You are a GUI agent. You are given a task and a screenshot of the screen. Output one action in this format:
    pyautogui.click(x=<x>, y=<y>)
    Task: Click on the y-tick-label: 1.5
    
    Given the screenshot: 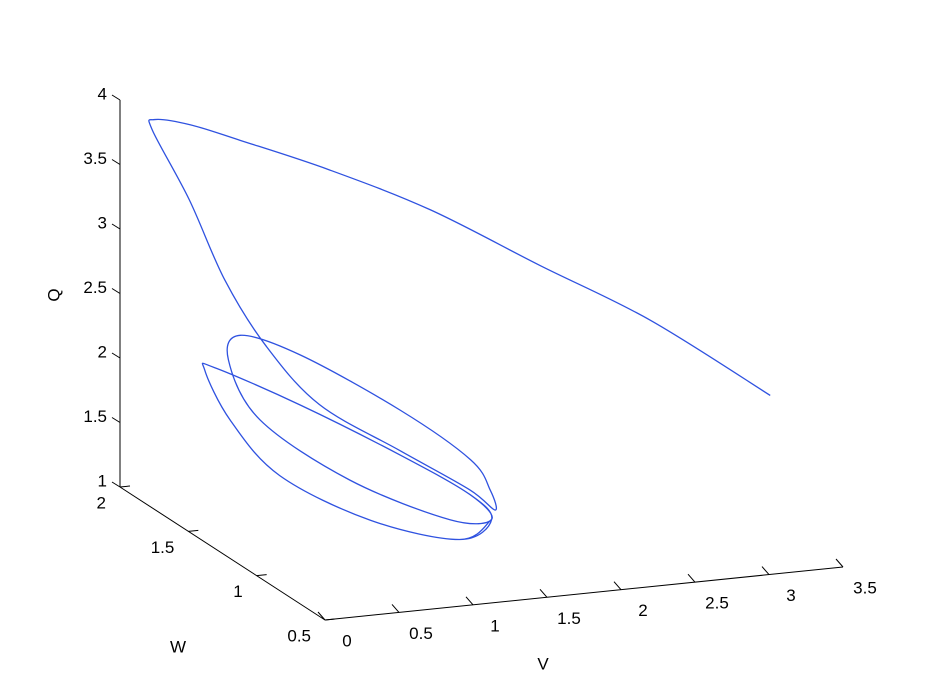 What is the action you would take?
    pyautogui.click(x=163, y=547)
    